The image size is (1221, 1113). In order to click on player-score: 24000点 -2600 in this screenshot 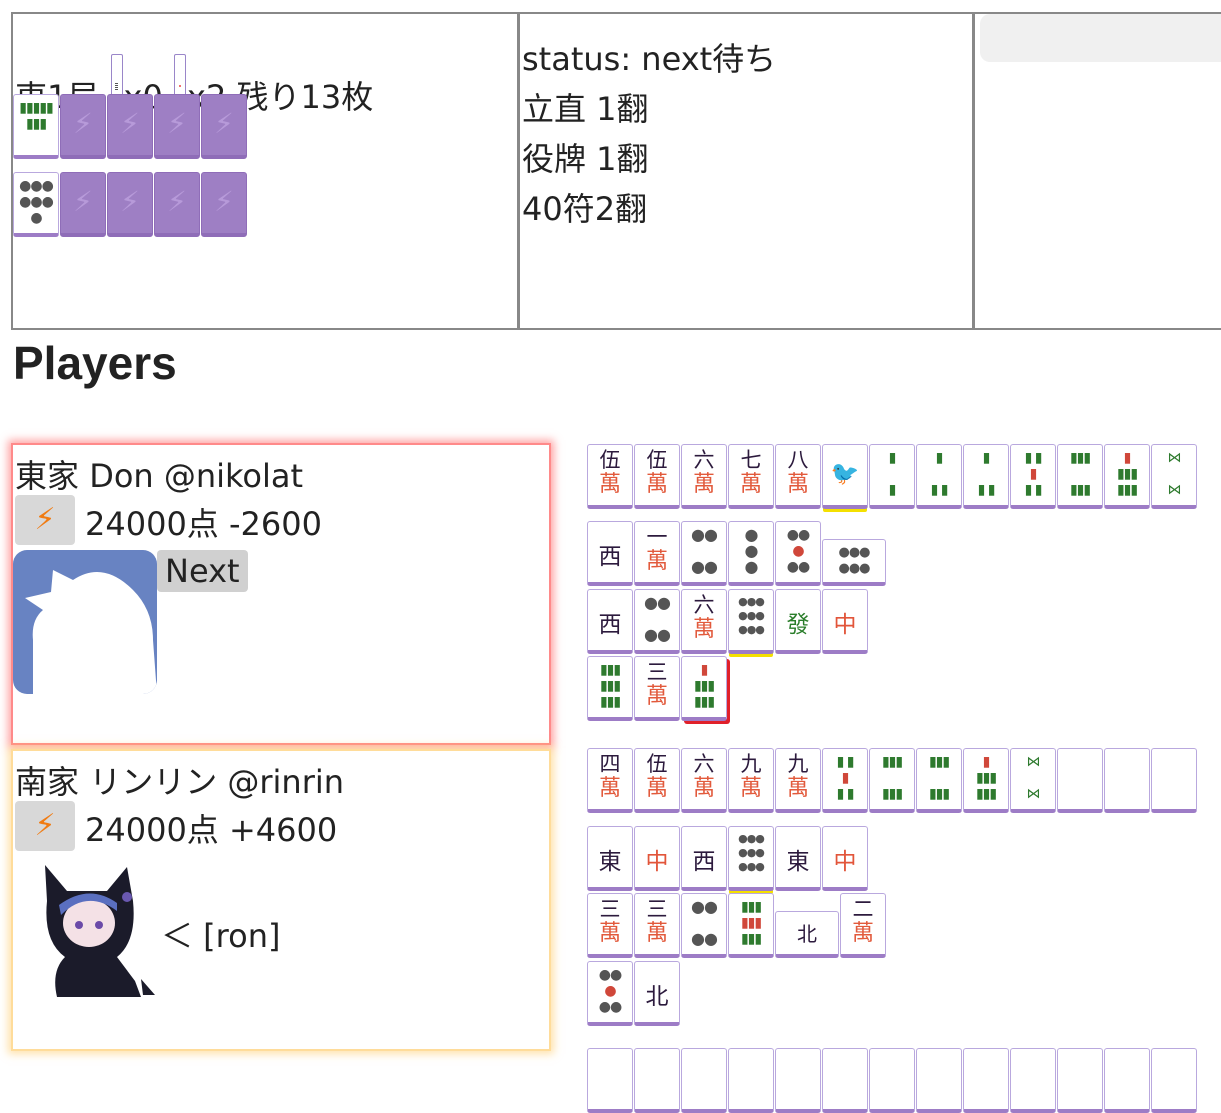, I will do `click(203, 524)`.